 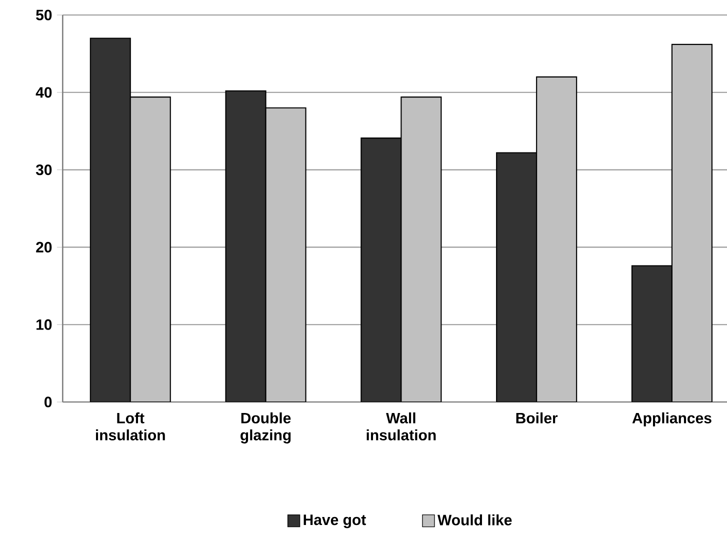 I want to click on y-tick-label: 30, so click(x=44, y=170).